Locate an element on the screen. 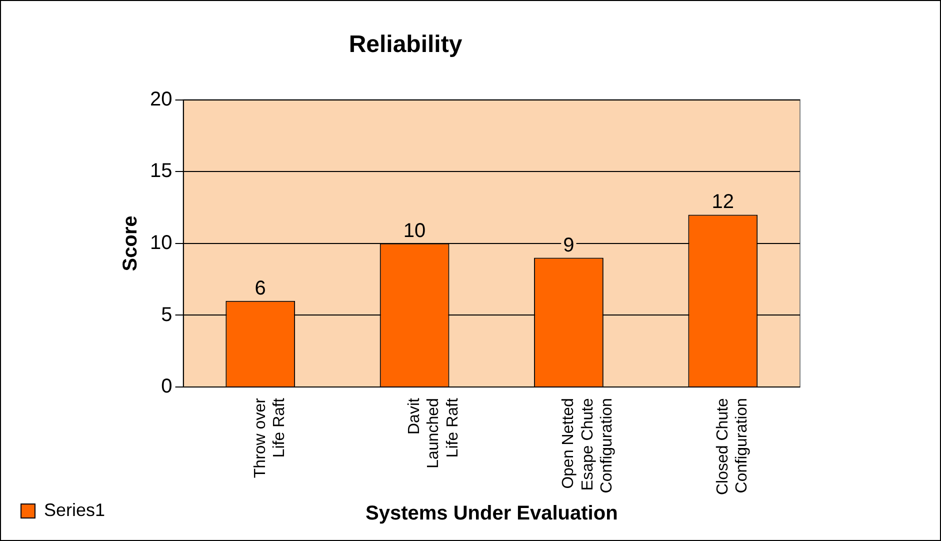  data-label: 6 is located at coordinates (260, 288).